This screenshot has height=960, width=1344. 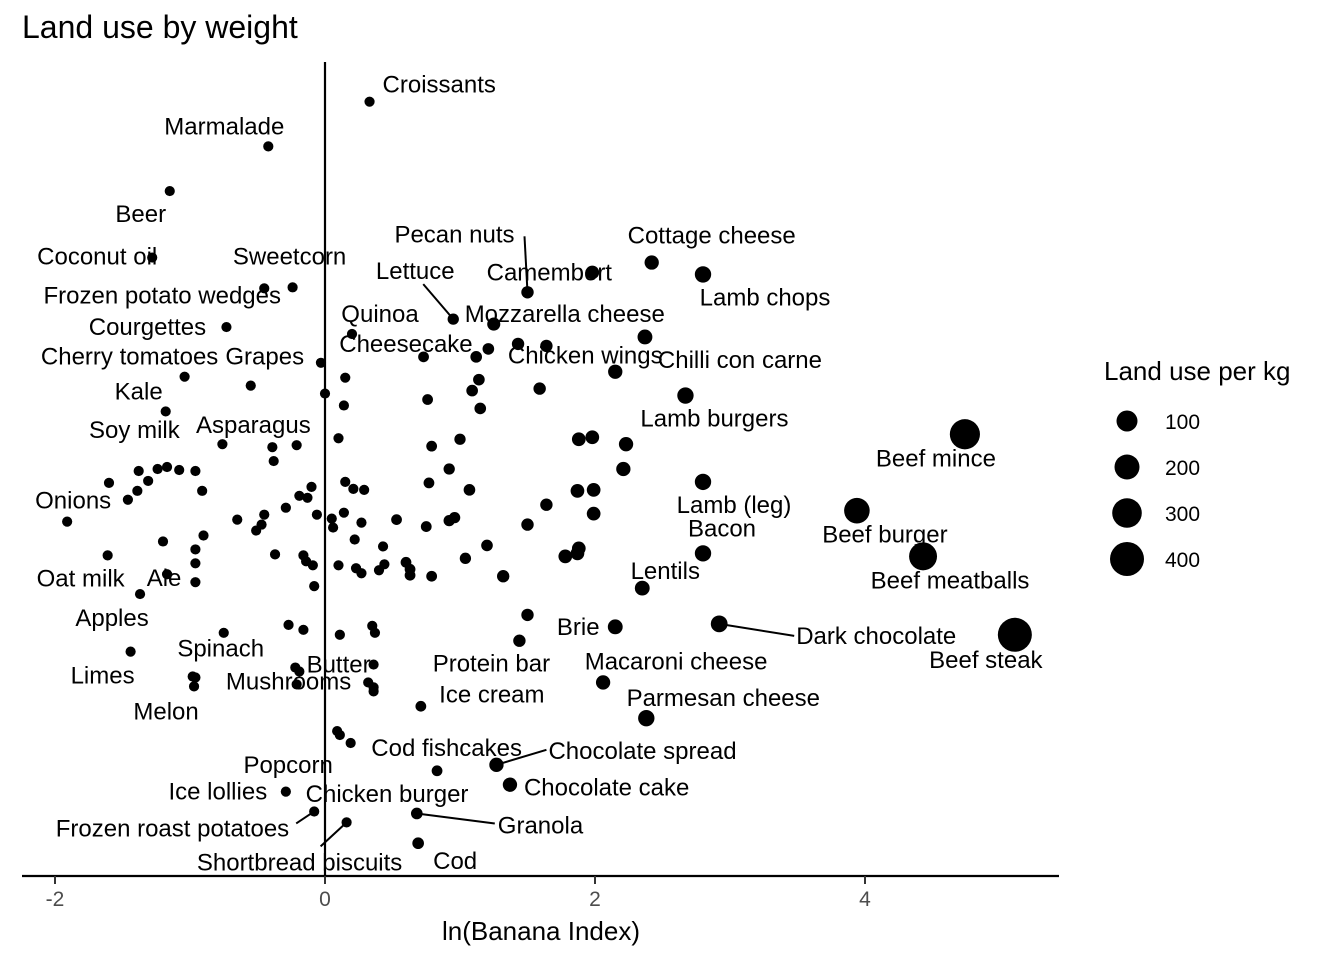 What do you see at coordinates (325, 899) in the screenshot?
I see `x-tick-label-1: 0` at bounding box center [325, 899].